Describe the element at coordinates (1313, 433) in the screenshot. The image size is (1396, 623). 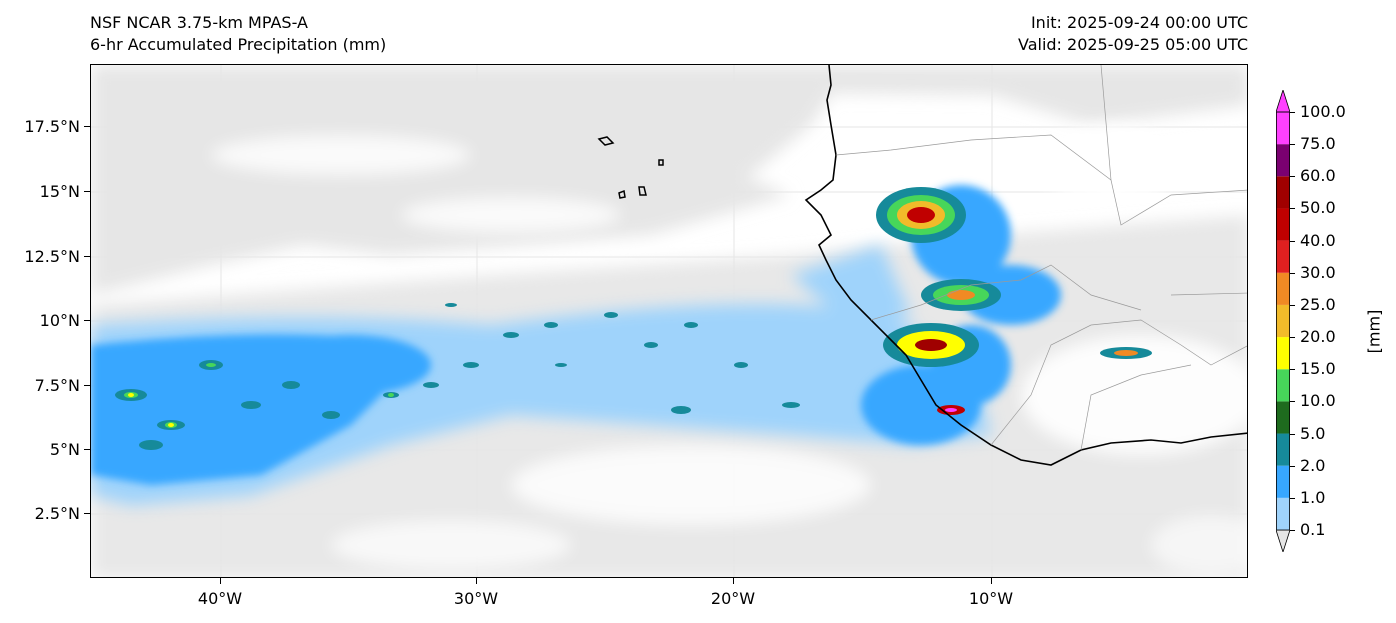
I see `colorbar-level-label: 5.0` at that location.